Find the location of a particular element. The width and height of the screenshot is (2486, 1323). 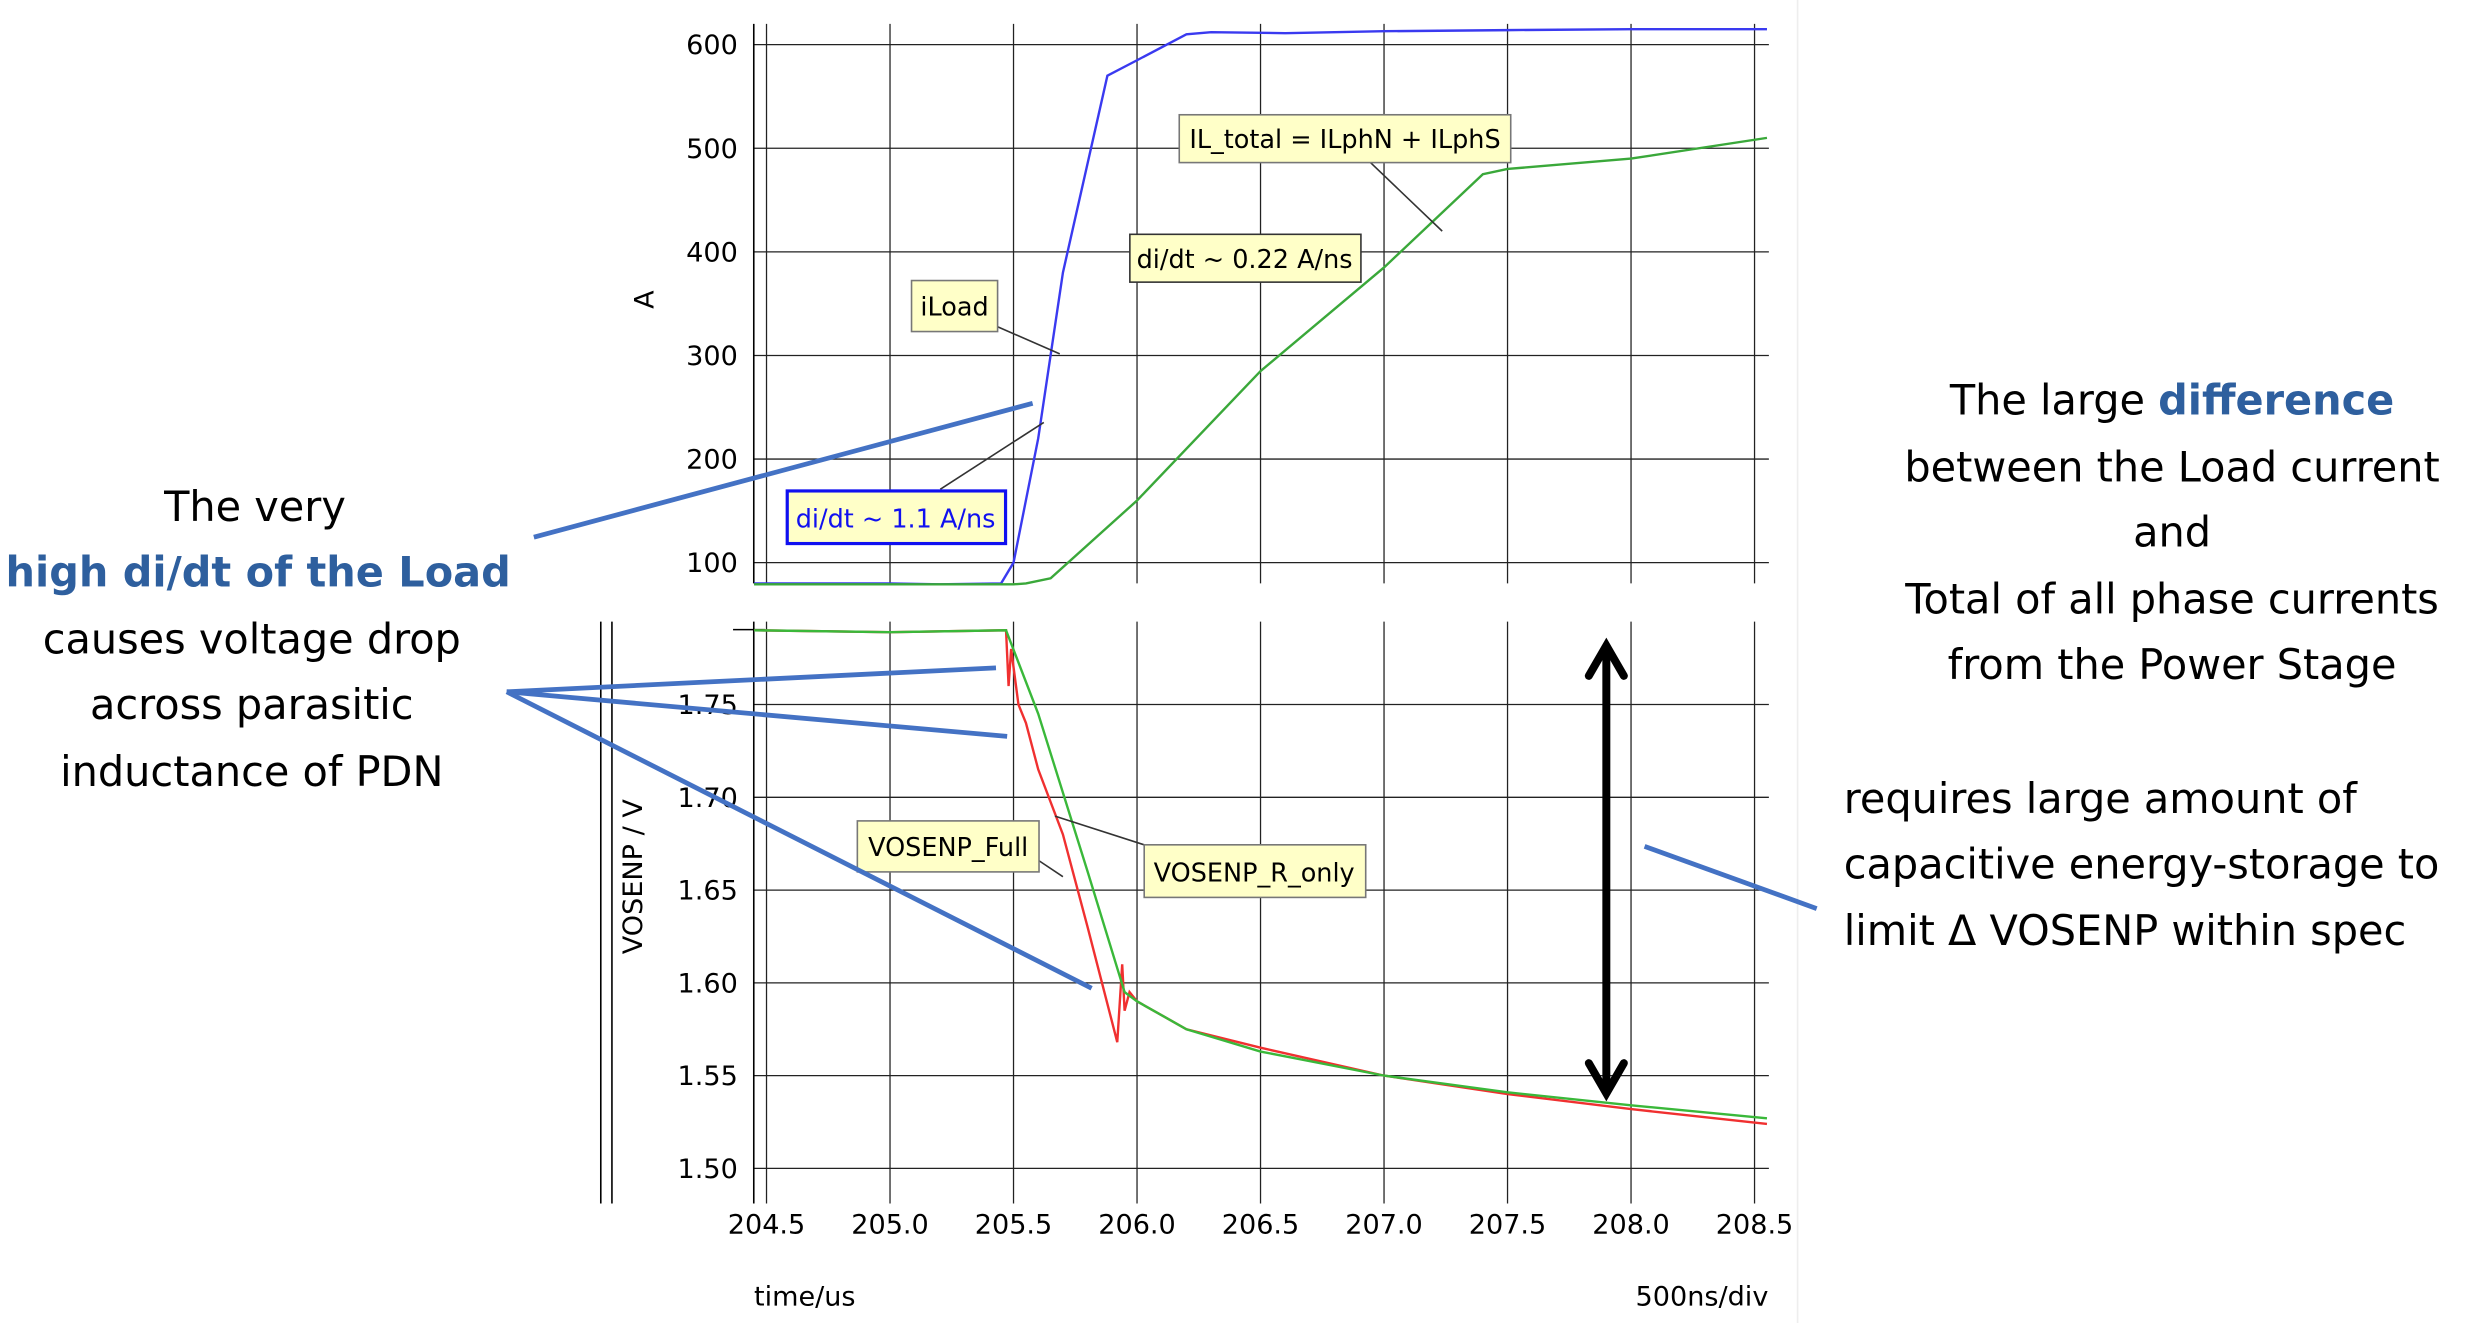

y-tick-label: 400 is located at coordinates (712, 252).